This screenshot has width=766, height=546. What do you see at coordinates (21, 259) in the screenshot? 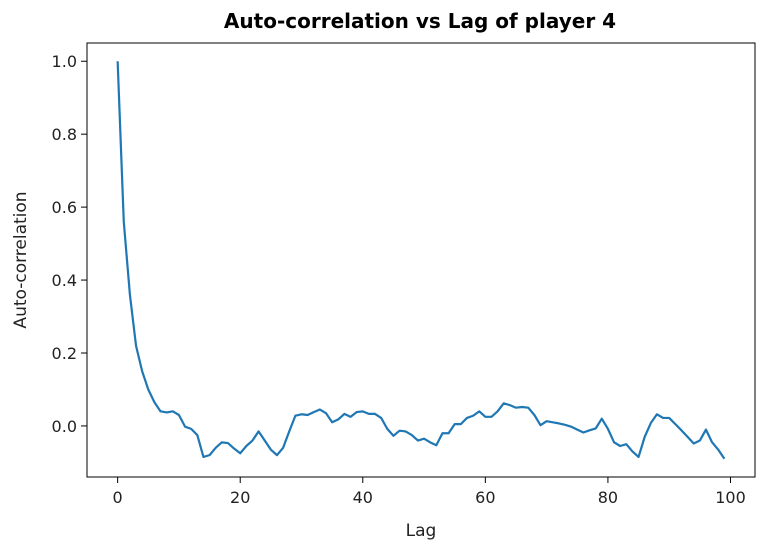
I see `y-axis-label: Auto-correlation` at bounding box center [21, 259].